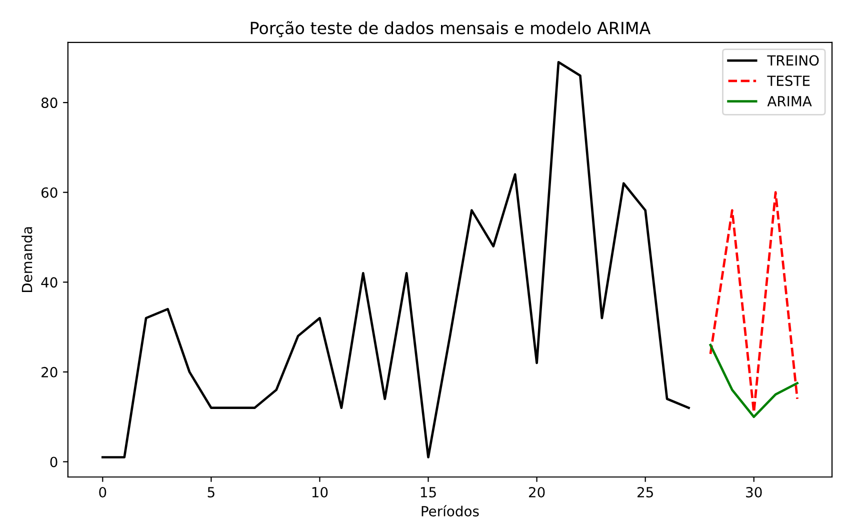  I want to click on x-tick-label: 10, so click(320, 492).